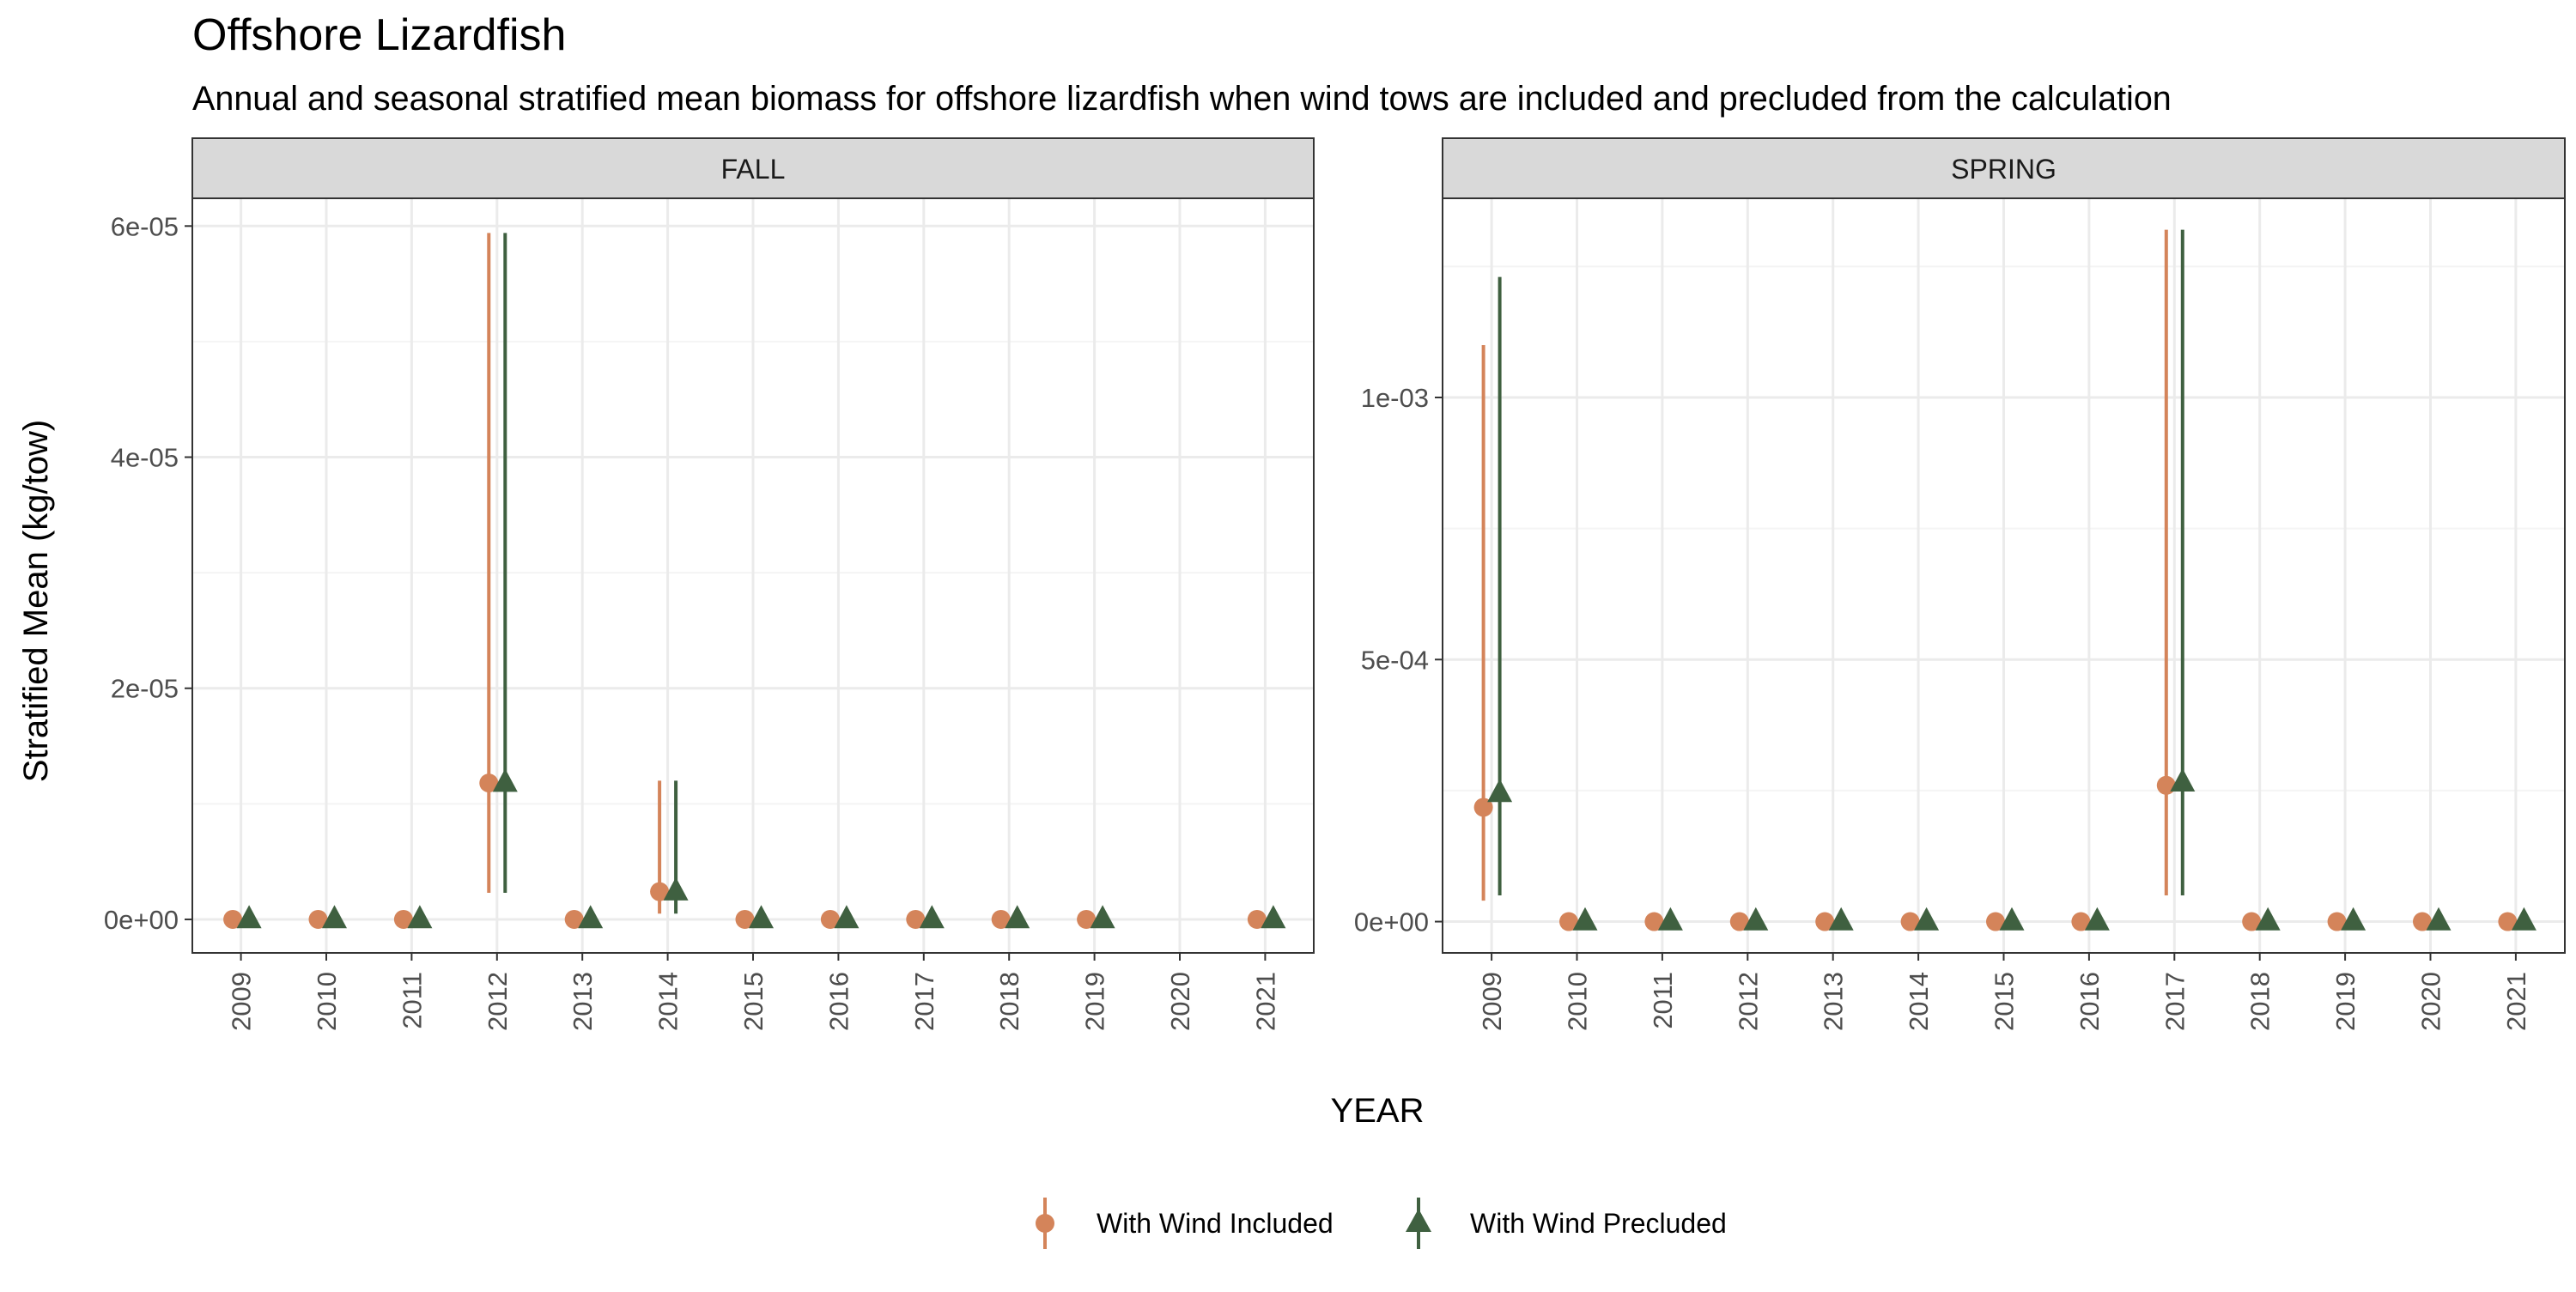 The width and height of the screenshot is (2576, 1292). I want to click on legend: With Wind Included With Wind Precluded, so click(1382, 1223).